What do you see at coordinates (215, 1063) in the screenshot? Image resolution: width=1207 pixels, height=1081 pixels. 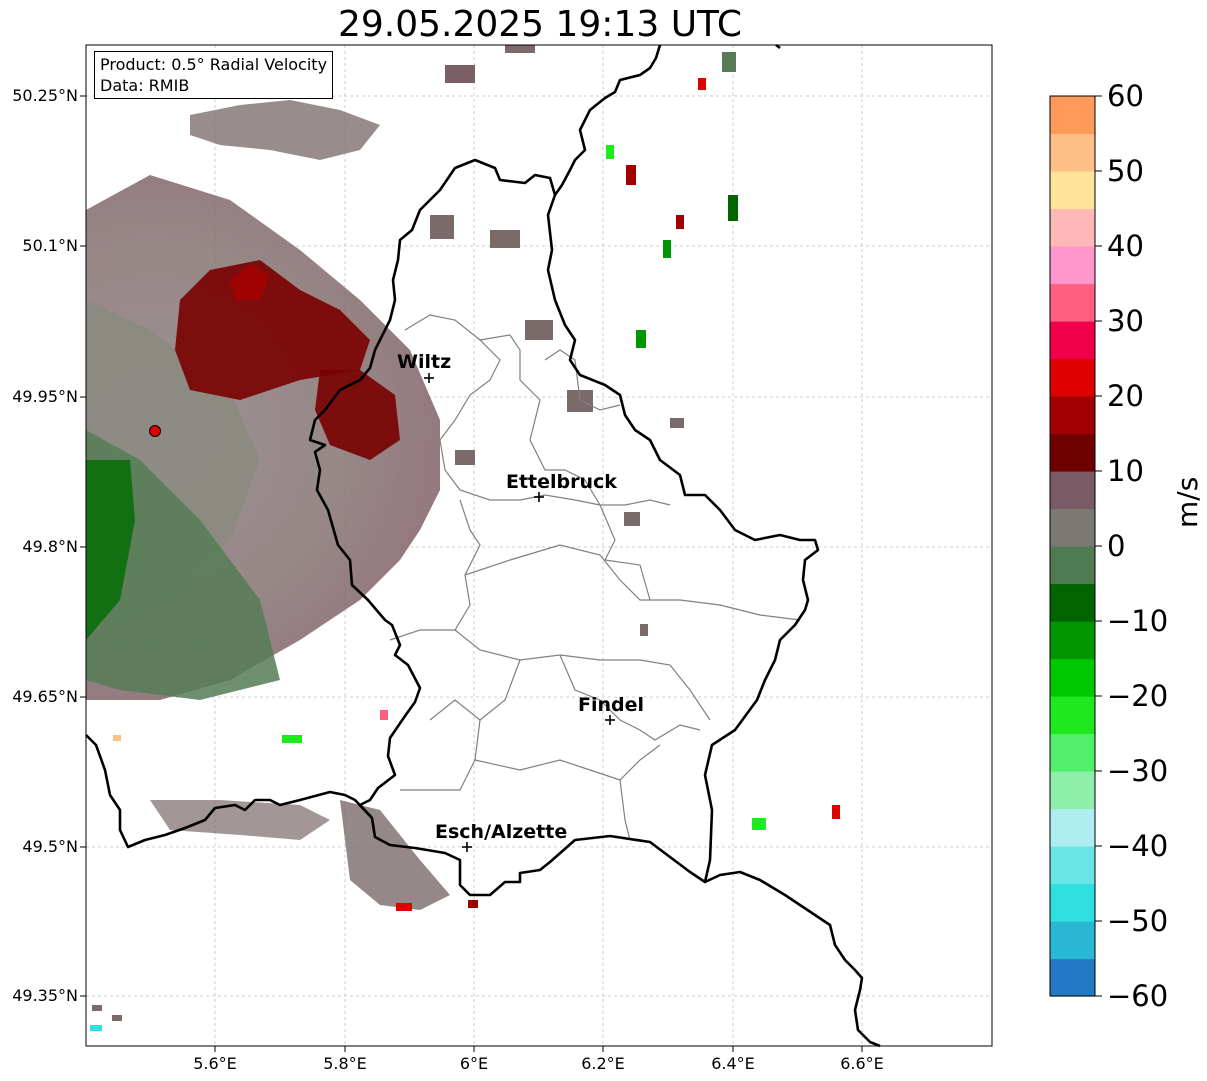 I see `lon-label: 5.6°E` at bounding box center [215, 1063].